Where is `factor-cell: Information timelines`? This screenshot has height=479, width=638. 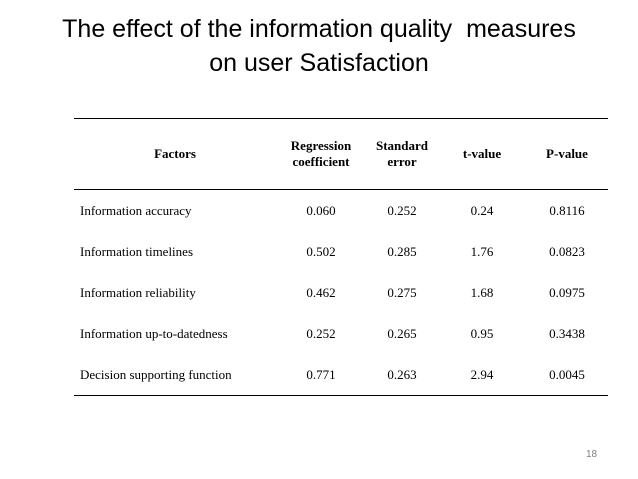 factor-cell: Information timelines is located at coordinates (137, 251).